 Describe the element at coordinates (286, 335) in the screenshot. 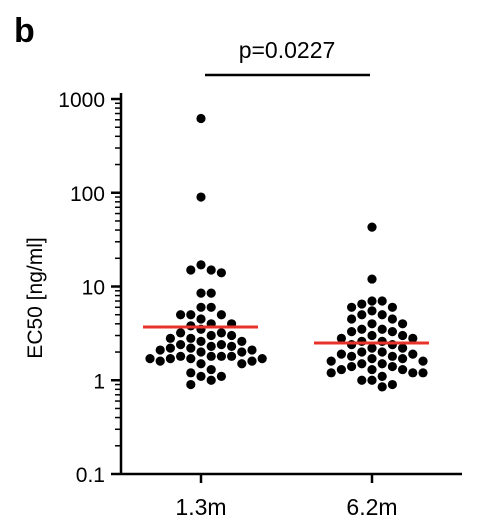

I see `median-lines` at that location.